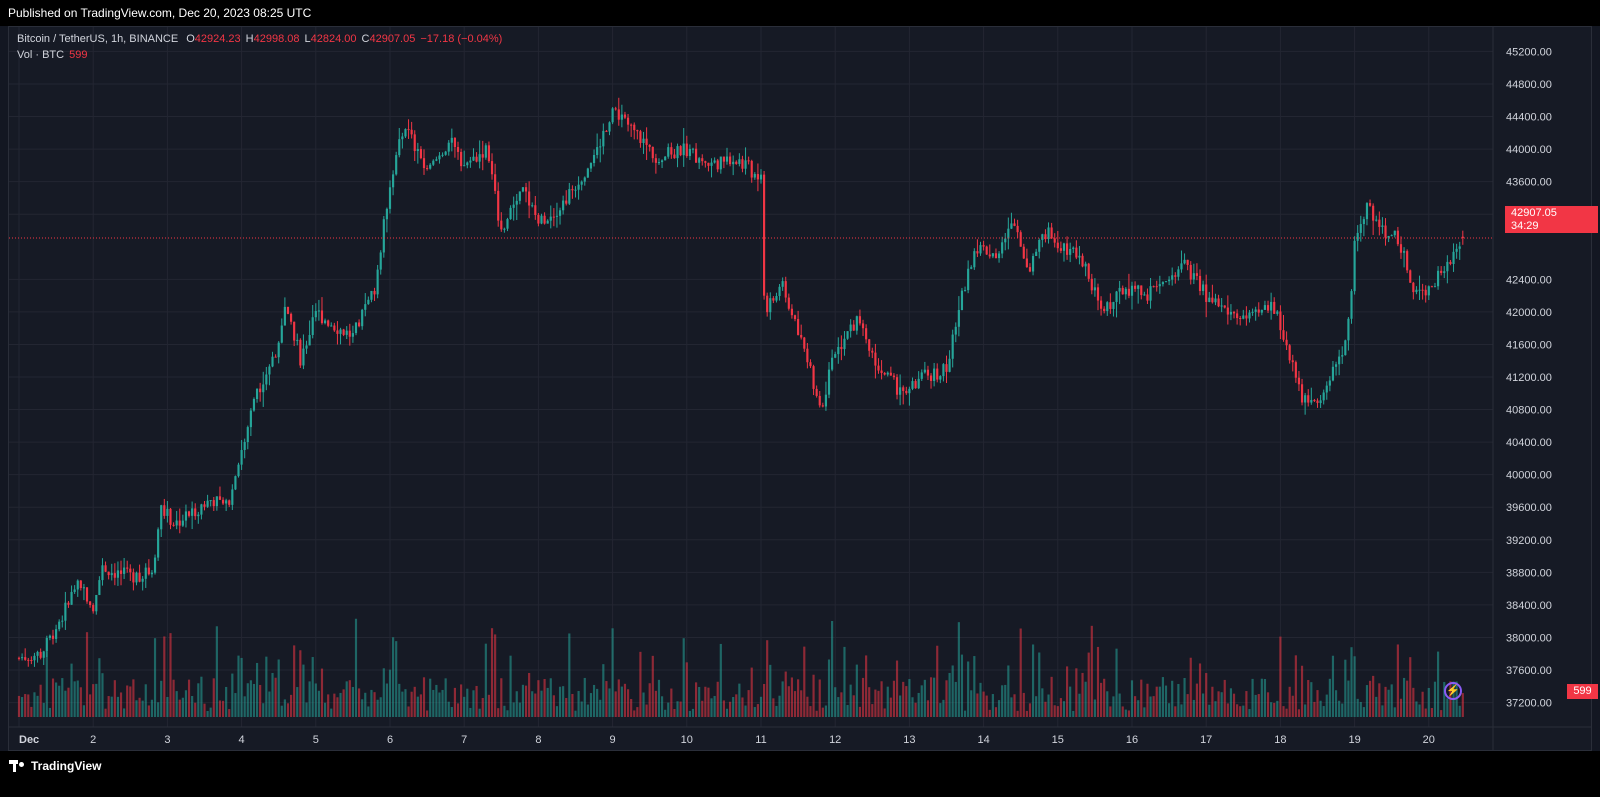  I want to click on time-axis-label: 2, so click(93, 740).